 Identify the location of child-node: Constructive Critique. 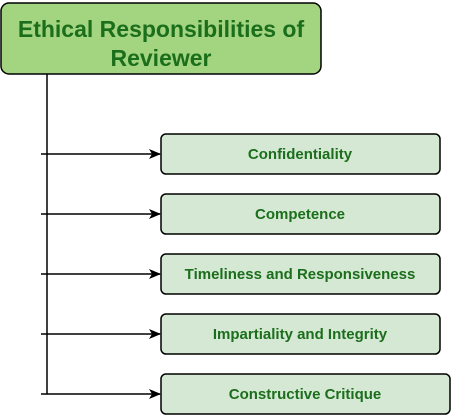
(305, 394).